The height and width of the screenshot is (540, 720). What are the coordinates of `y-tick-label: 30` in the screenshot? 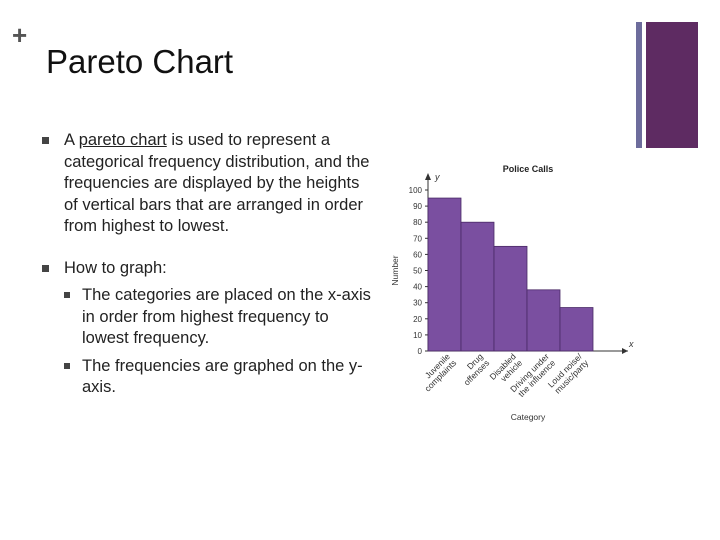 It's located at (417, 303).